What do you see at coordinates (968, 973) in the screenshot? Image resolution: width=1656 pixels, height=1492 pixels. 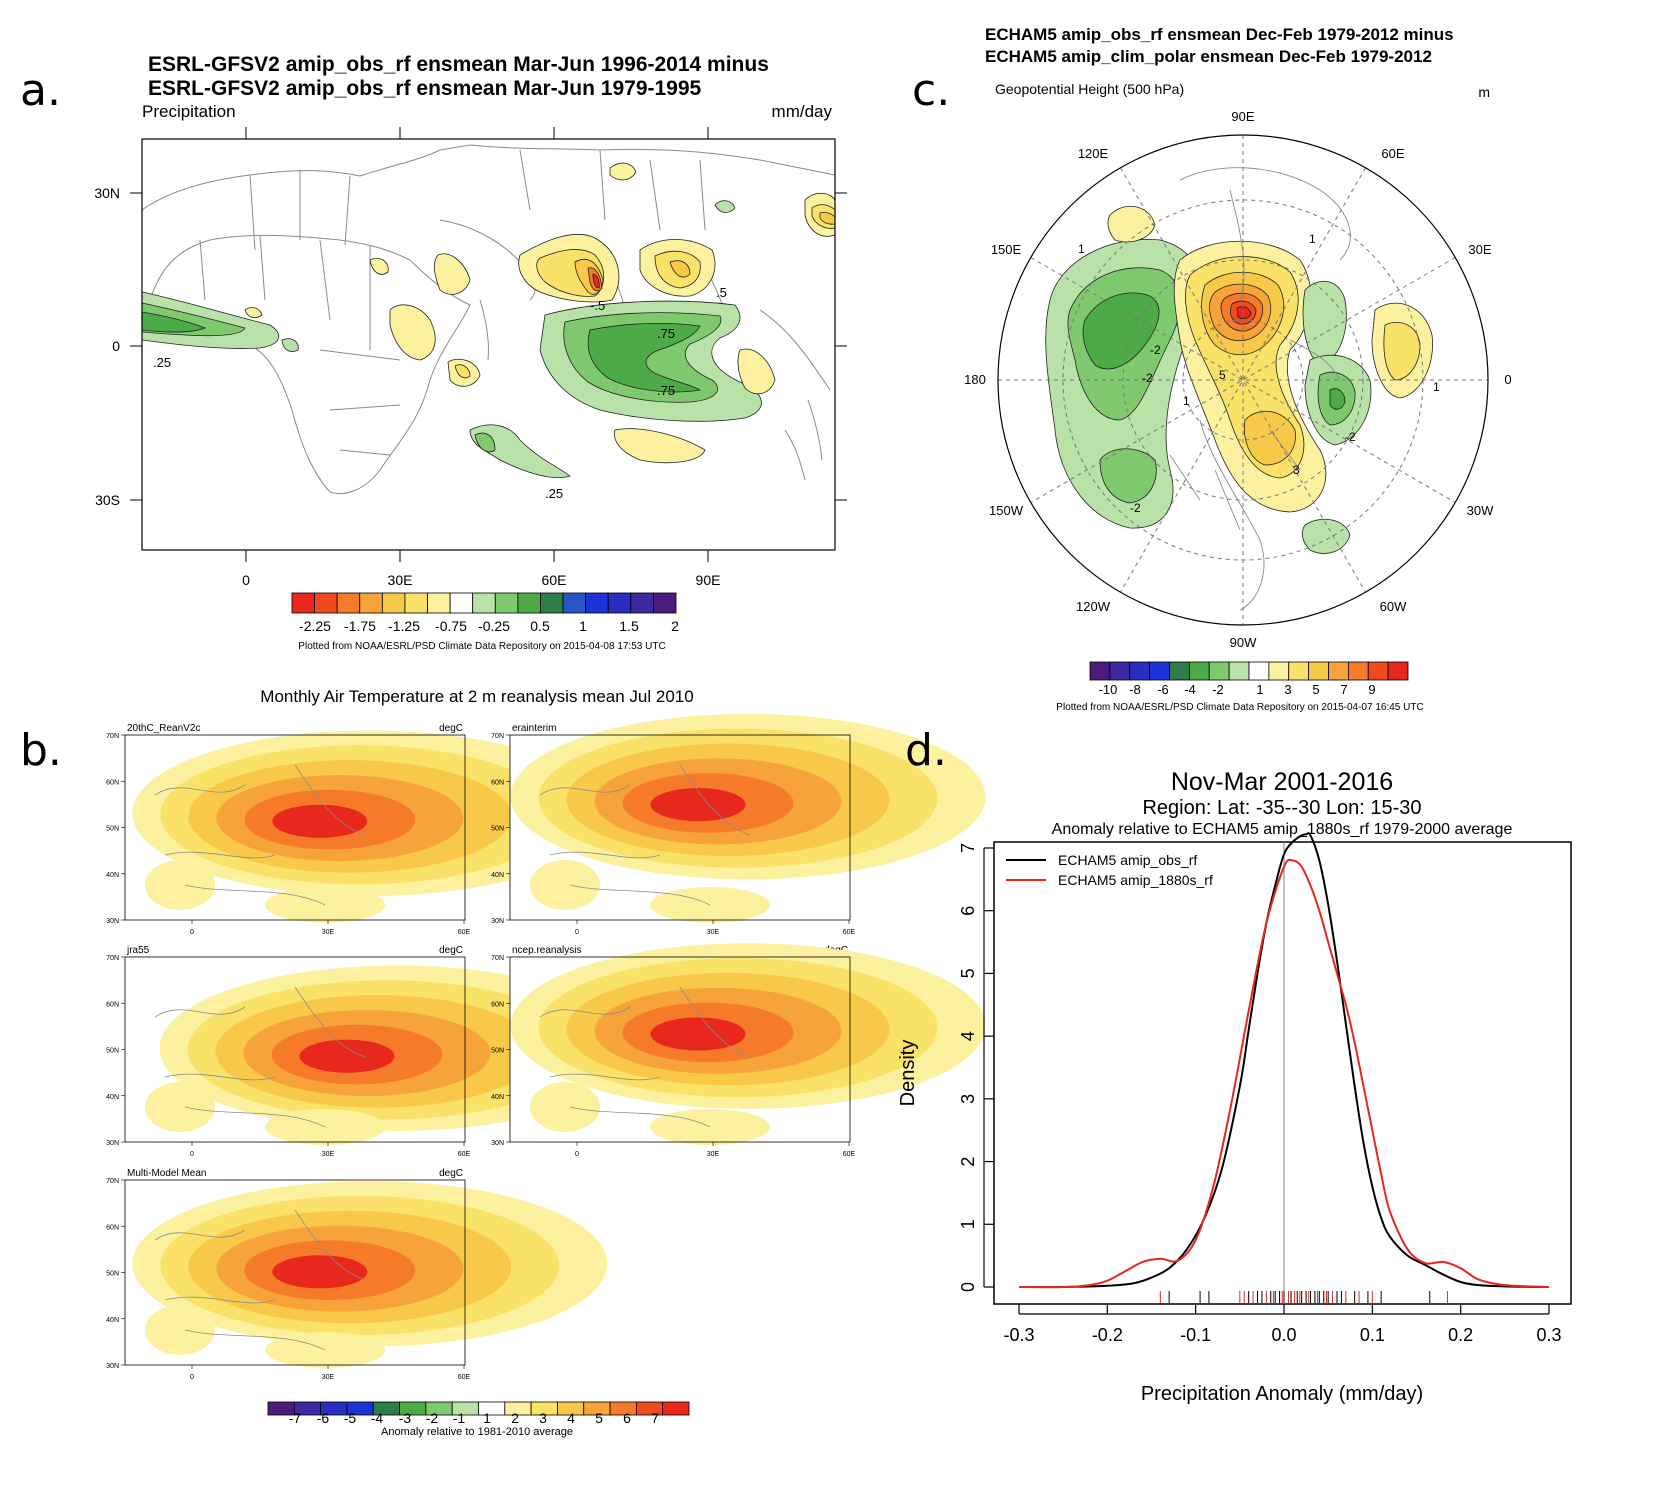 I see `y-tick-label: 5` at bounding box center [968, 973].